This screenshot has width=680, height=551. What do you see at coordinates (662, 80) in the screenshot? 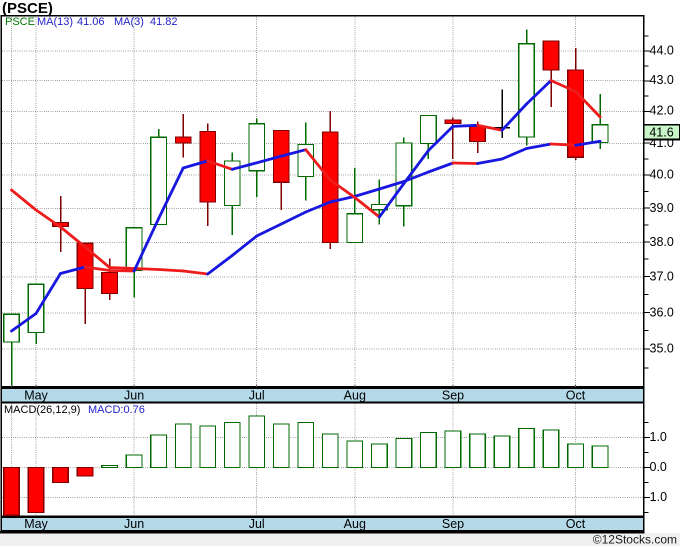
I see `svg-text: 43.0` at bounding box center [662, 80].